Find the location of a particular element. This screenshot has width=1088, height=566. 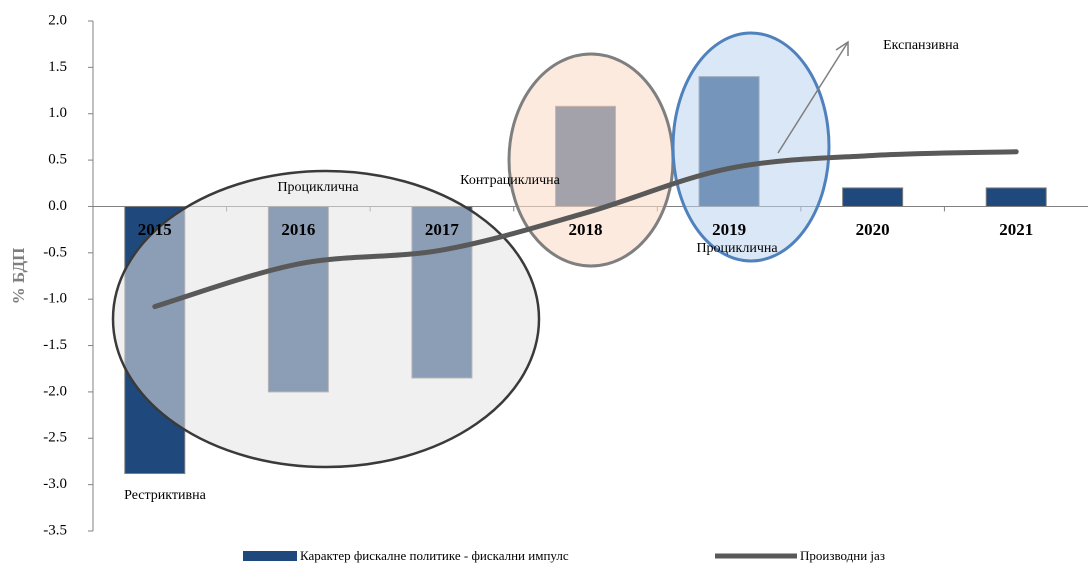

y-tick-label: 0.5 is located at coordinates (57, 160).